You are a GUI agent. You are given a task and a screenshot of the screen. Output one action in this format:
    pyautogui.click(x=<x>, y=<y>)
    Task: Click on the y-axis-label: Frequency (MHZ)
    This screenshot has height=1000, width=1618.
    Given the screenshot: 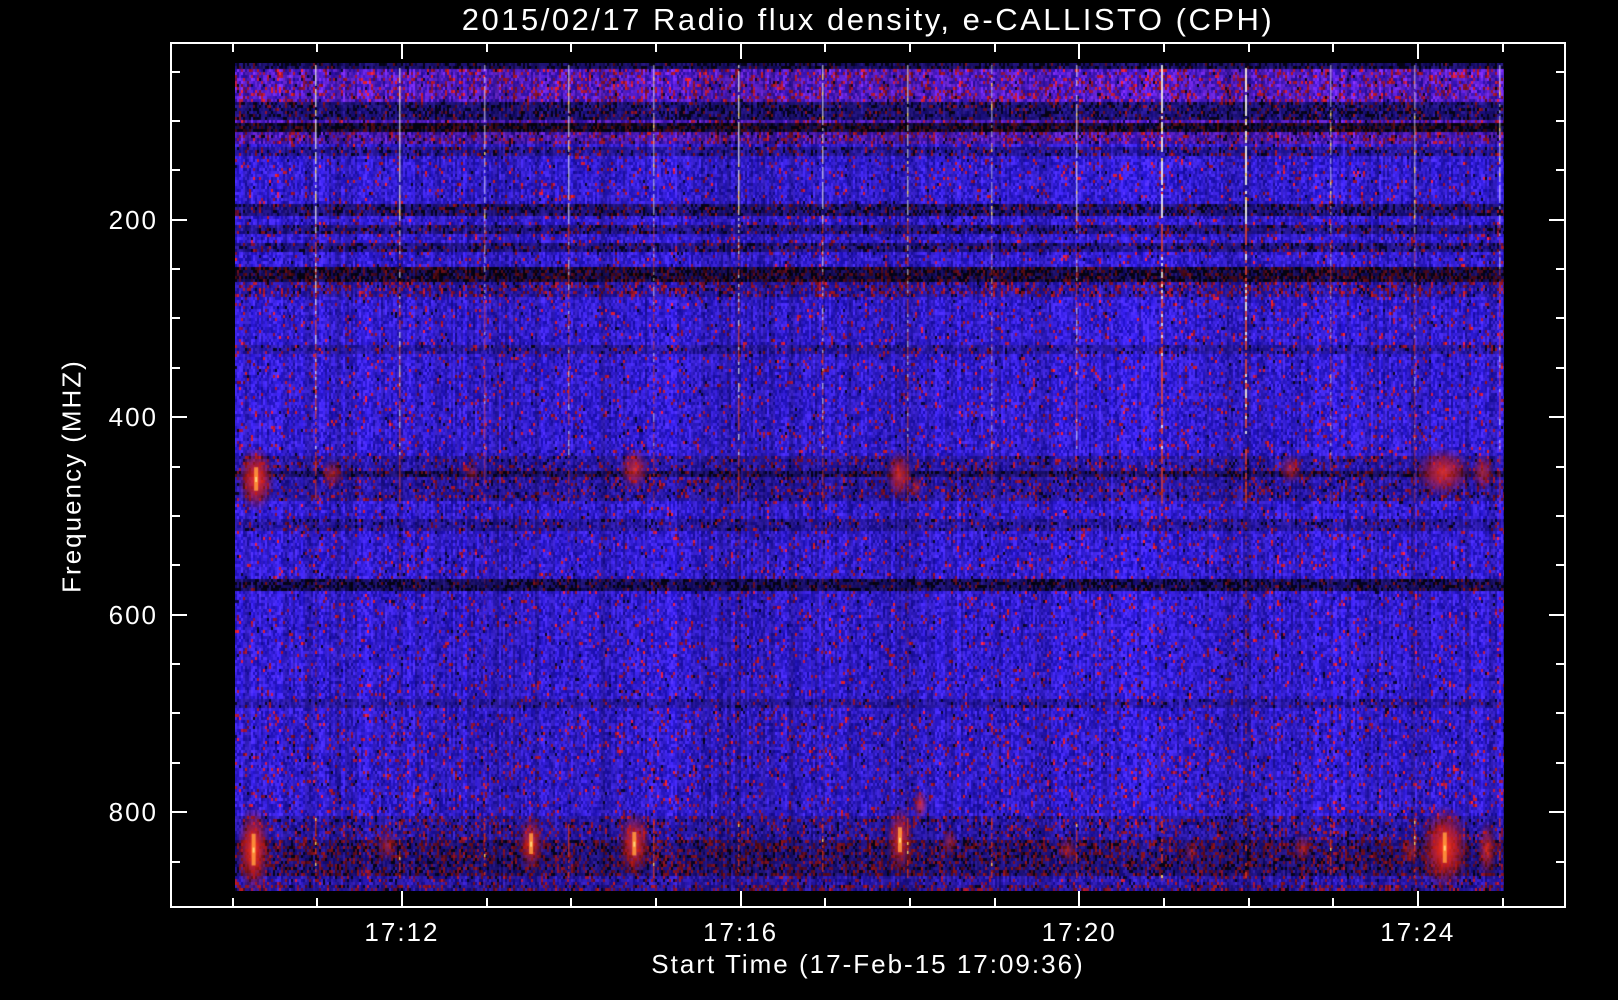 What is the action you would take?
    pyautogui.click(x=71, y=476)
    